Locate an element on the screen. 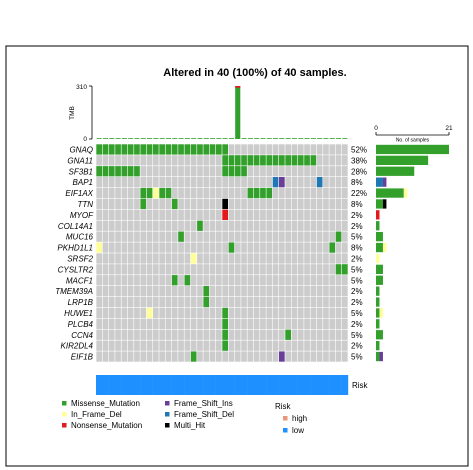 This screenshot has width=473, height=470. tmb-bar-segment is located at coordinates (238, 87).